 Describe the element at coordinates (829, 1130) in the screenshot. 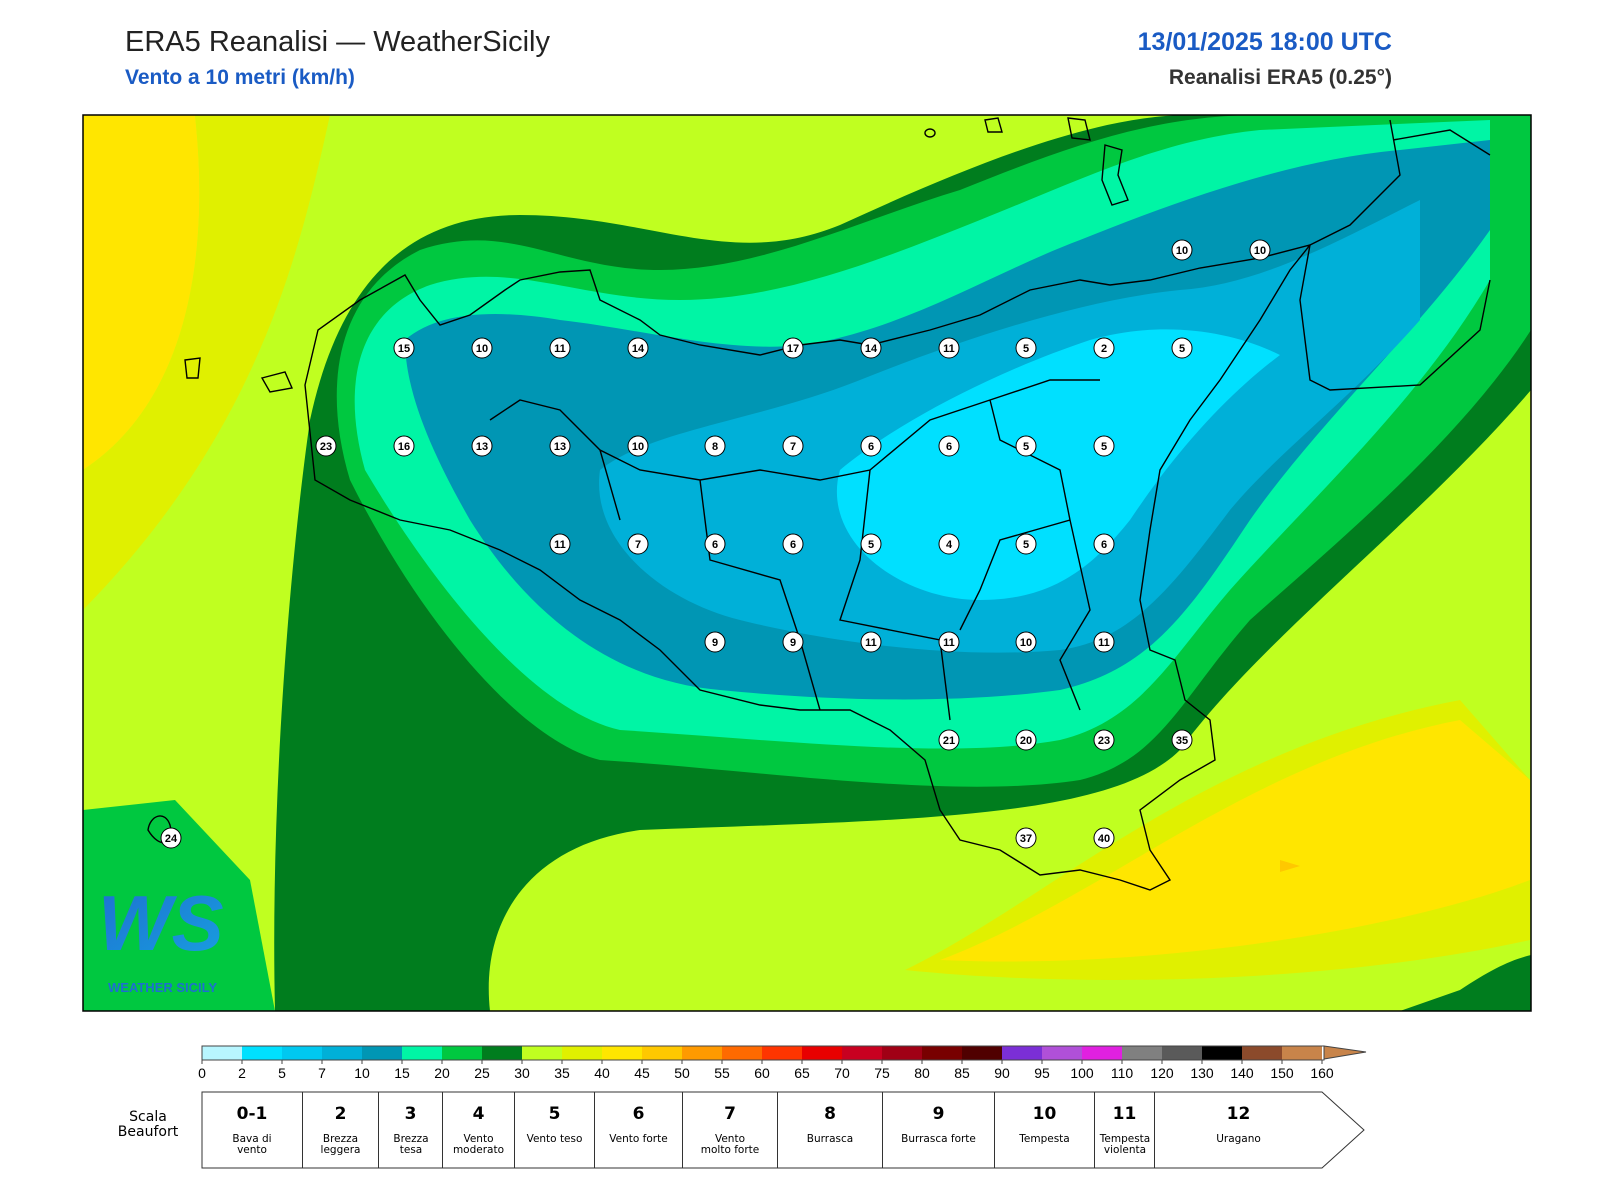

I see `beaufort-cell: 8 Burrasca` at that location.